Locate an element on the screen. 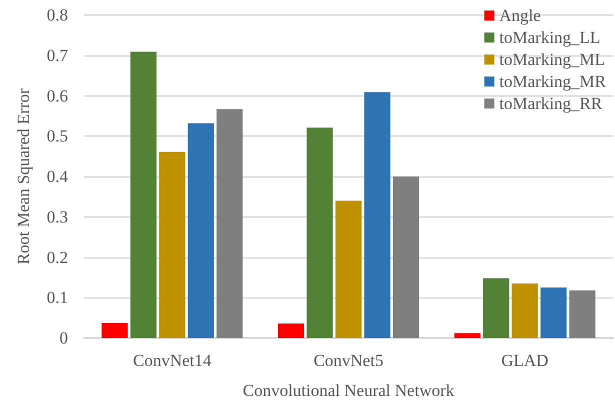 The height and width of the screenshot is (404, 615). legend-label: toMarking_MR is located at coordinates (553, 81).